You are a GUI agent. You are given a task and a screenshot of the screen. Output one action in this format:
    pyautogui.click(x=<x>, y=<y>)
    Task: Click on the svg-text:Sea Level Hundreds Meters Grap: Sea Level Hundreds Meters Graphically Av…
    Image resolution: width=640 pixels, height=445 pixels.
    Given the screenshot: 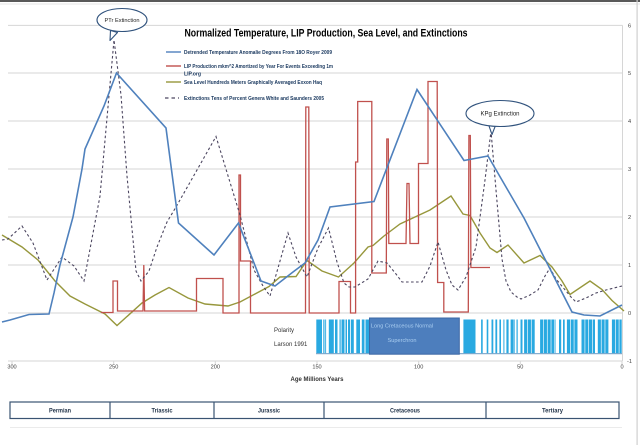 What is the action you would take?
    pyautogui.click(x=253, y=83)
    